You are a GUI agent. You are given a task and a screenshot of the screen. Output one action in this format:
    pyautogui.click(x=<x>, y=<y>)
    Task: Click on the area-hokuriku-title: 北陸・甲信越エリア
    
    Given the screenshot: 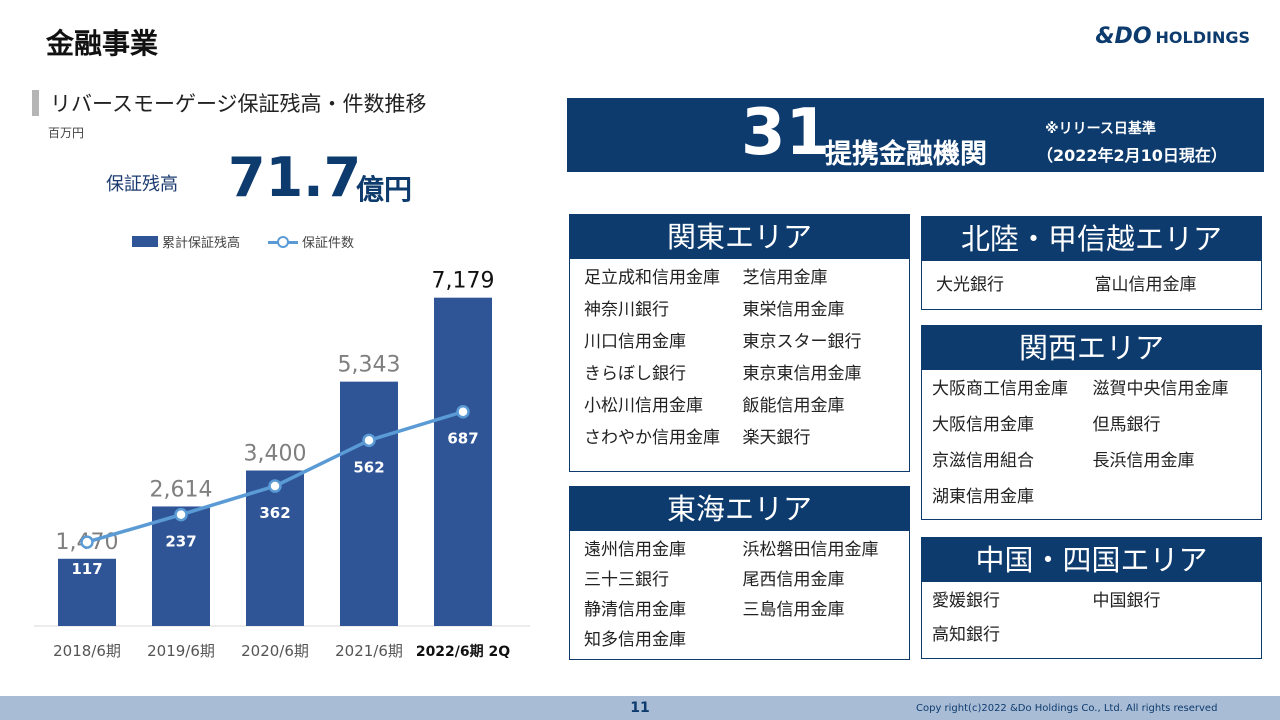 What is the action you would take?
    pyautogui.click(x=1091, y=239)
    